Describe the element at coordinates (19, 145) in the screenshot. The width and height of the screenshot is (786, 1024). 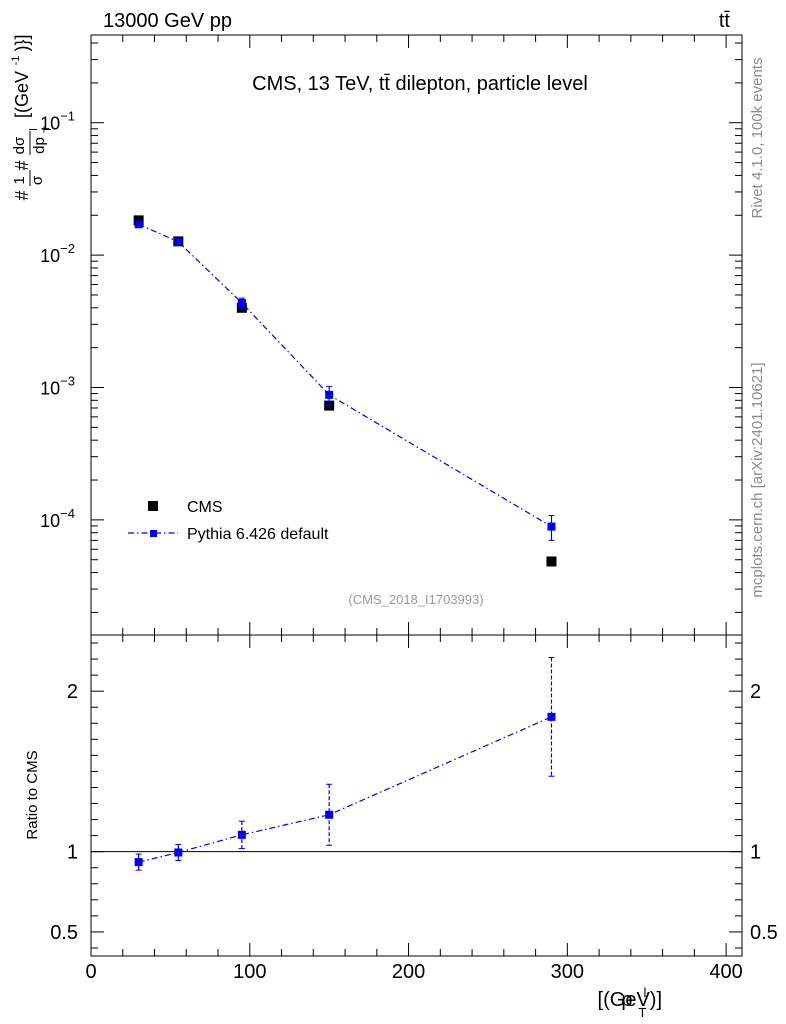
I see `ylabel-frac2-num: dσ` at that location.